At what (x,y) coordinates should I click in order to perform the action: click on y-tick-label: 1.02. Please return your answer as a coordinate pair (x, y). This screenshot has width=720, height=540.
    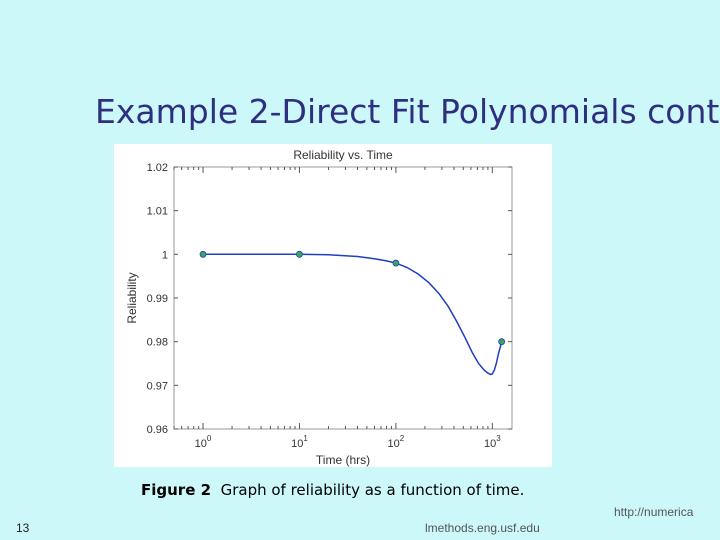
    Looking at the image, I should click on (157, 168).